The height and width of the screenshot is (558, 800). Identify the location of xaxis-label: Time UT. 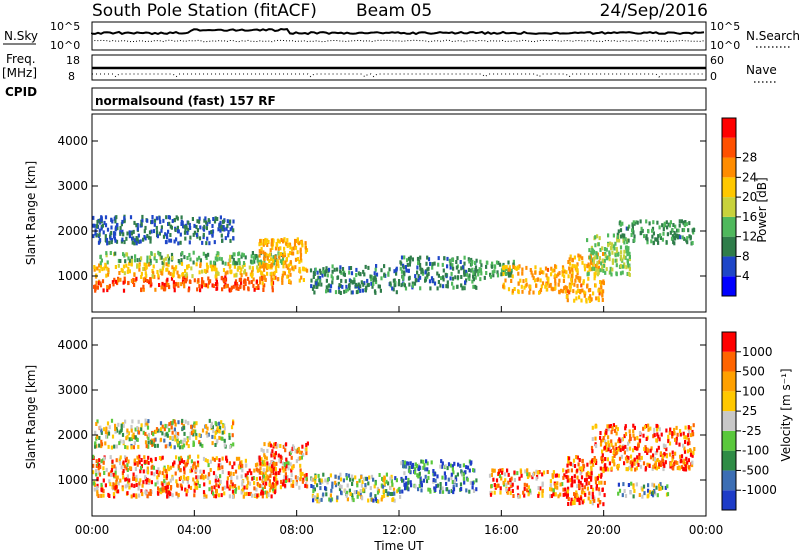
(398, 546).